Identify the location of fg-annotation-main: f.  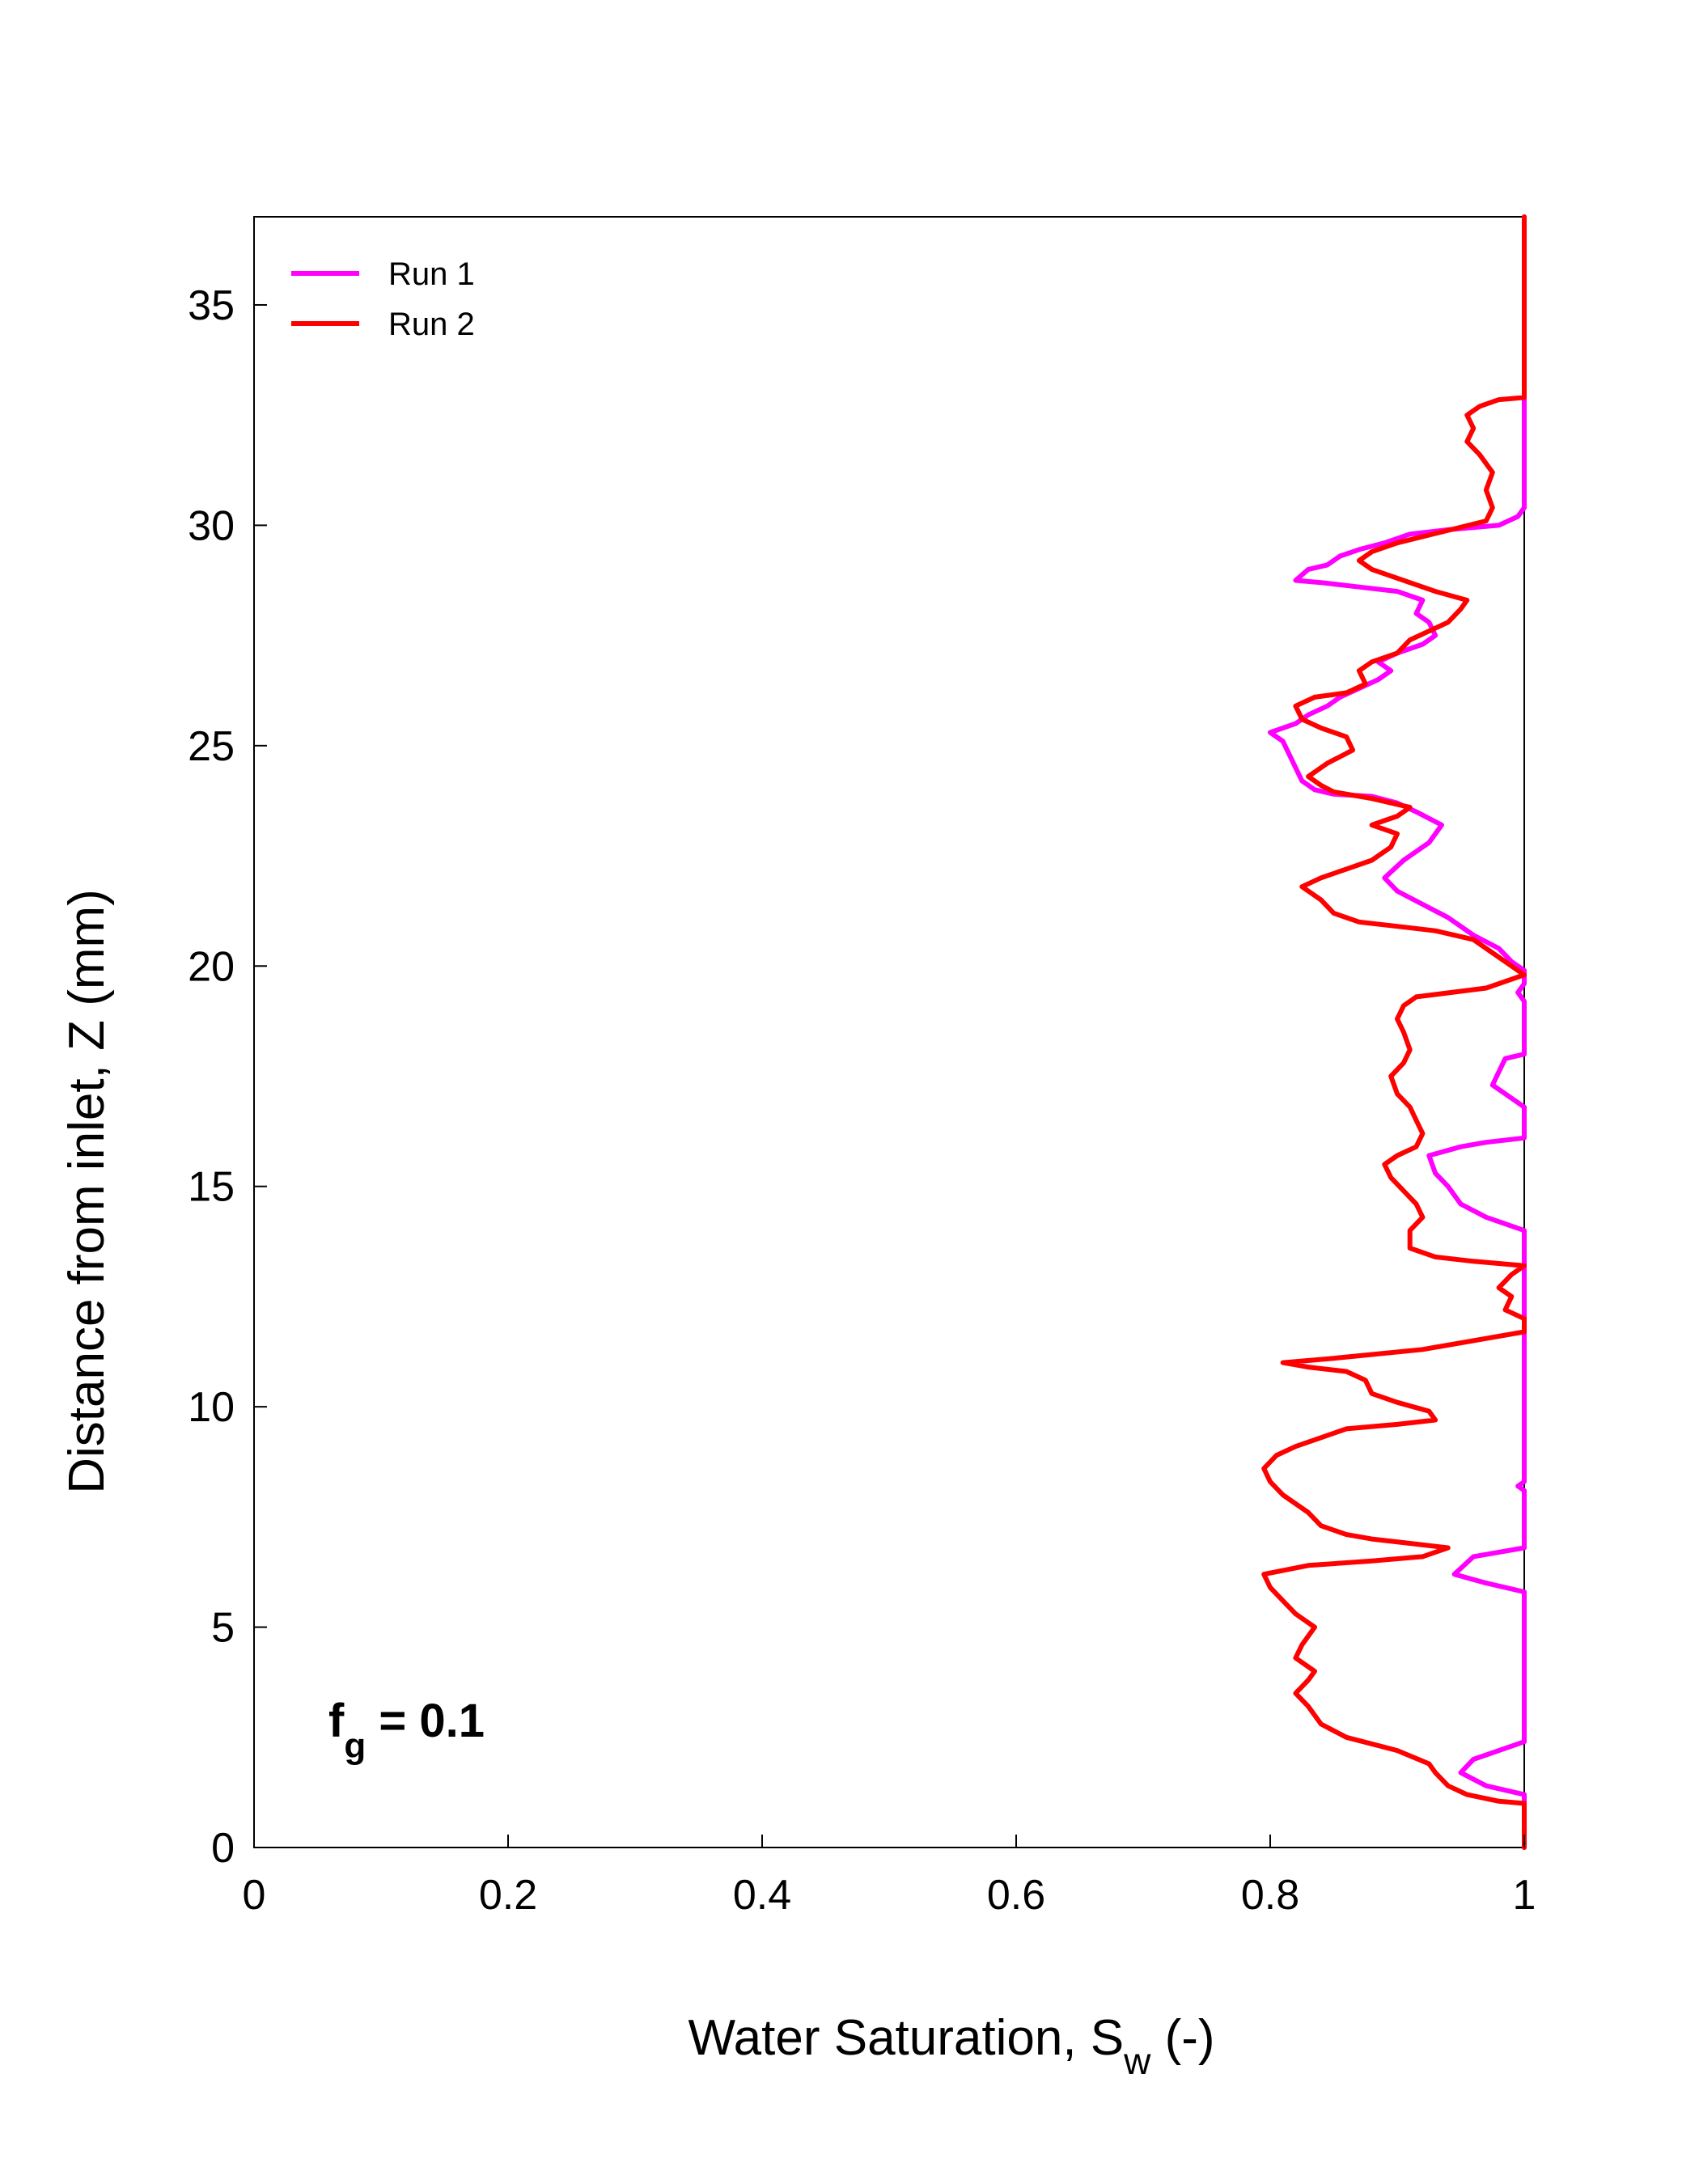
(336, 1721).